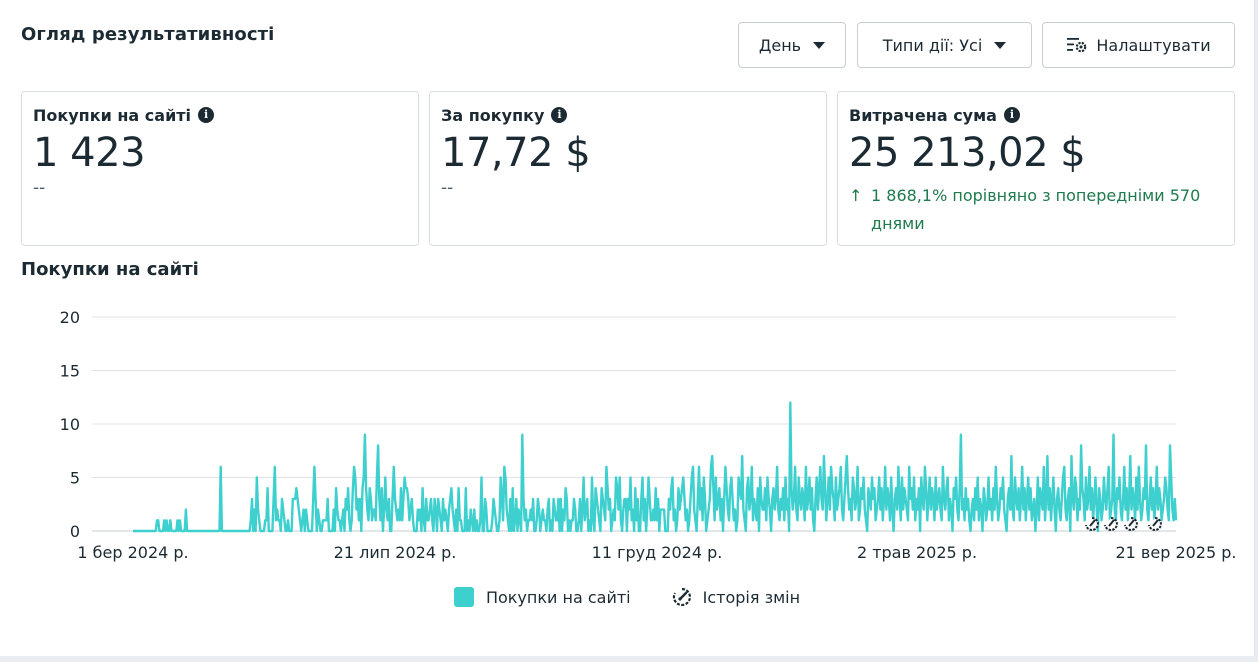  I want to click on y-tick-label: 5, so click(75, 478).